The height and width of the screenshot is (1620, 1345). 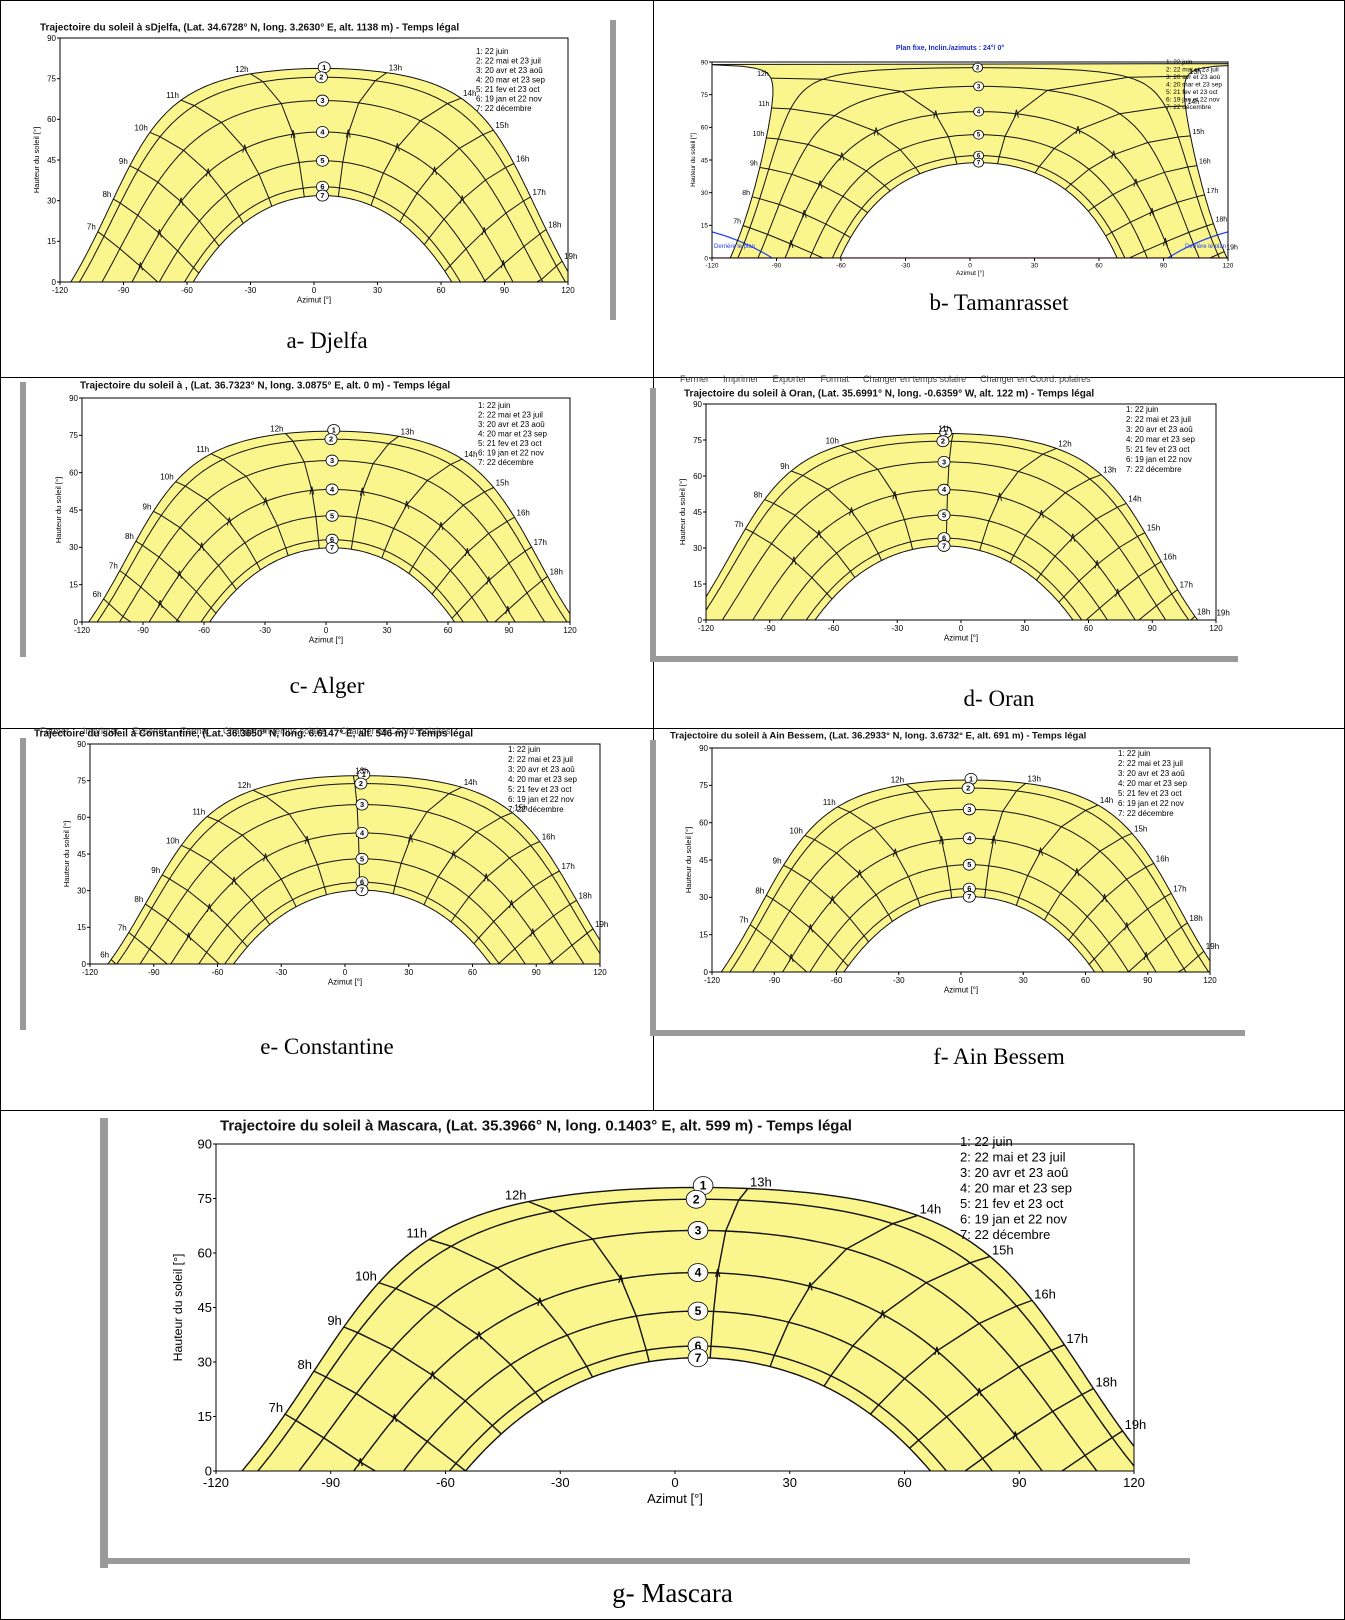 I want to click on daylight-band, so click(x=329, y=526).